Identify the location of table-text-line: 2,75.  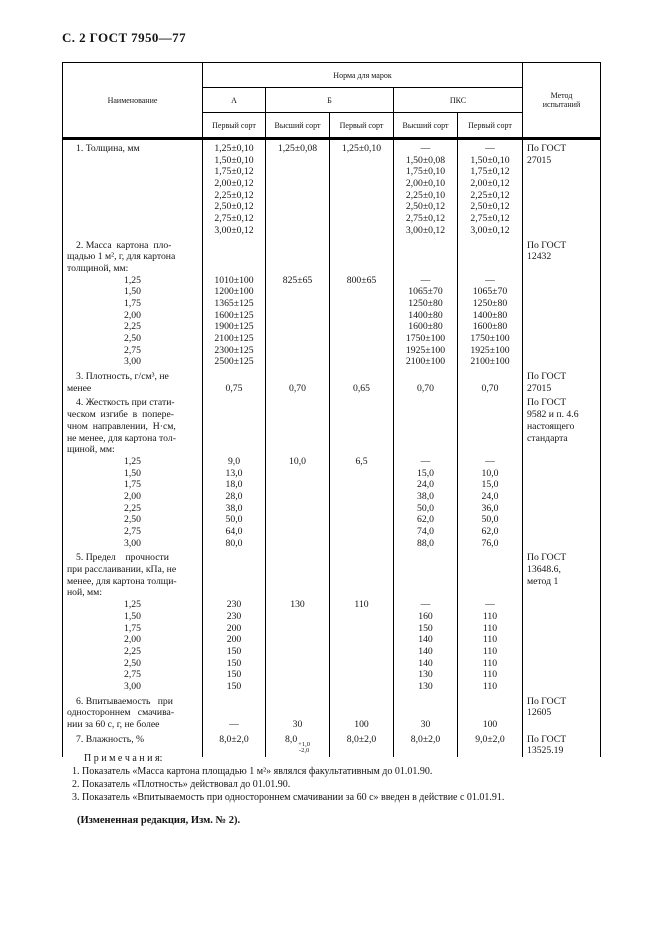
(132, 531).